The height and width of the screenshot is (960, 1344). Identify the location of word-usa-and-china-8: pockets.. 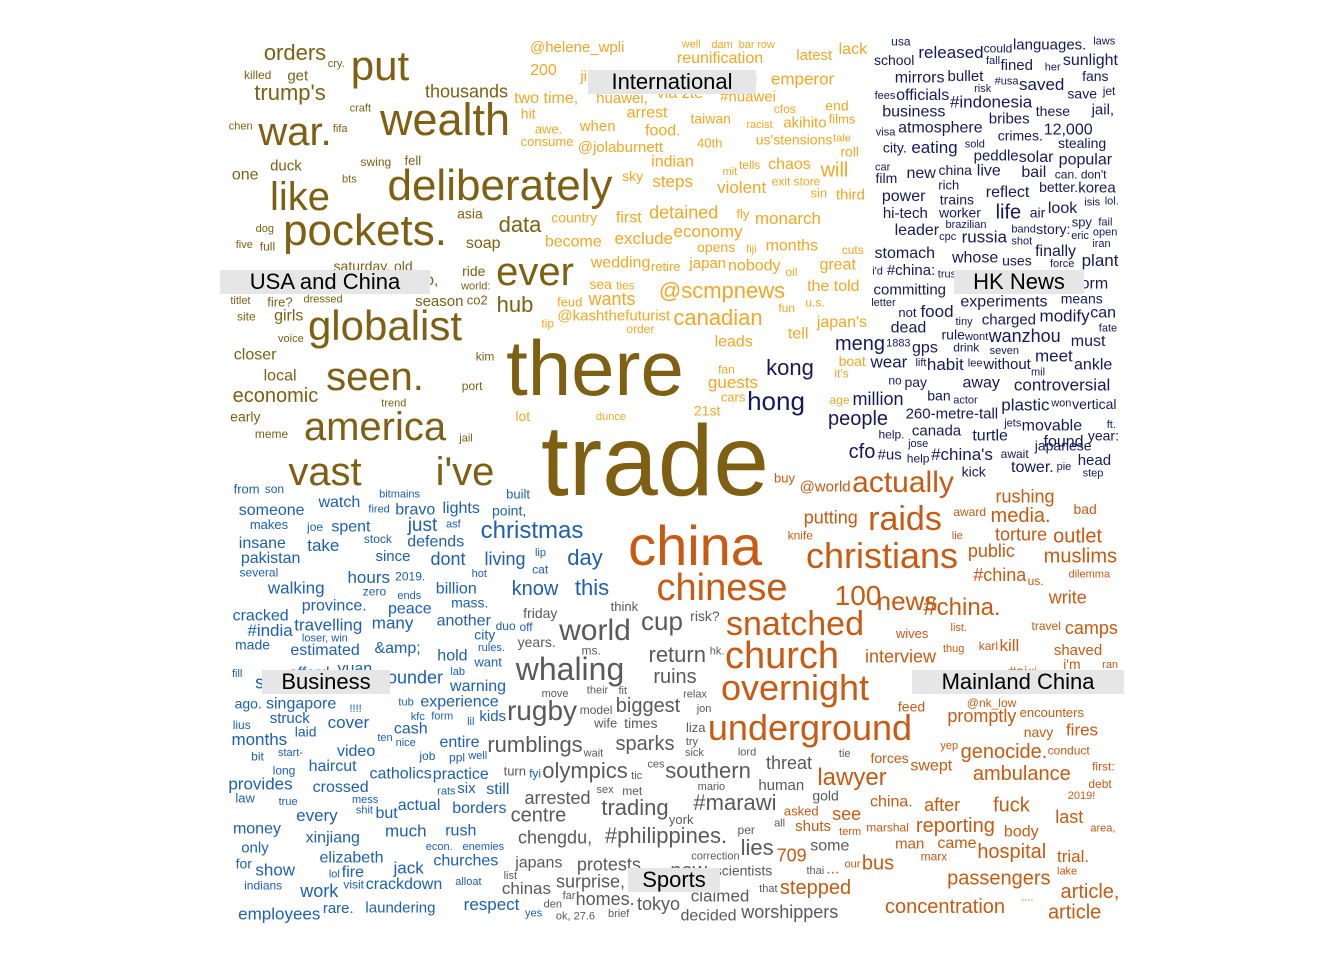
(365, 230).